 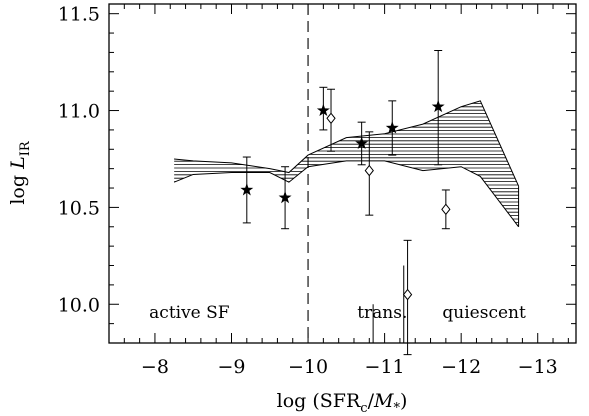 What do you see at coordinates (155, 367) in the screenshot?
I see `x-tick-label: −8` at bounding box center [155, 367].